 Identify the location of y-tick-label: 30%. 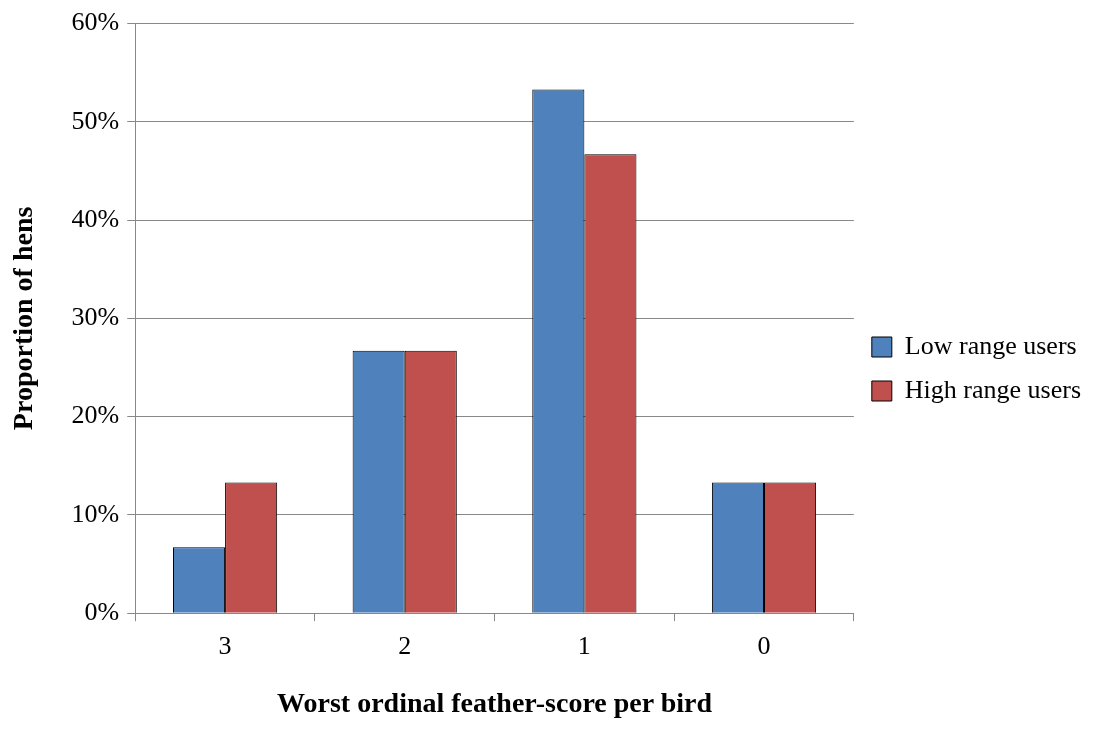
(95, 317).